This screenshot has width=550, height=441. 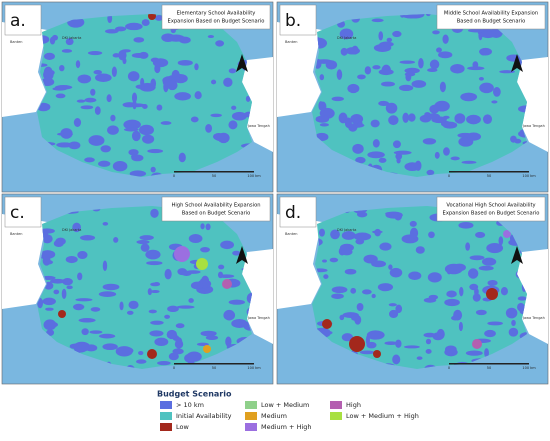 I want to click on north-arrow, so click(x=242, y=63).